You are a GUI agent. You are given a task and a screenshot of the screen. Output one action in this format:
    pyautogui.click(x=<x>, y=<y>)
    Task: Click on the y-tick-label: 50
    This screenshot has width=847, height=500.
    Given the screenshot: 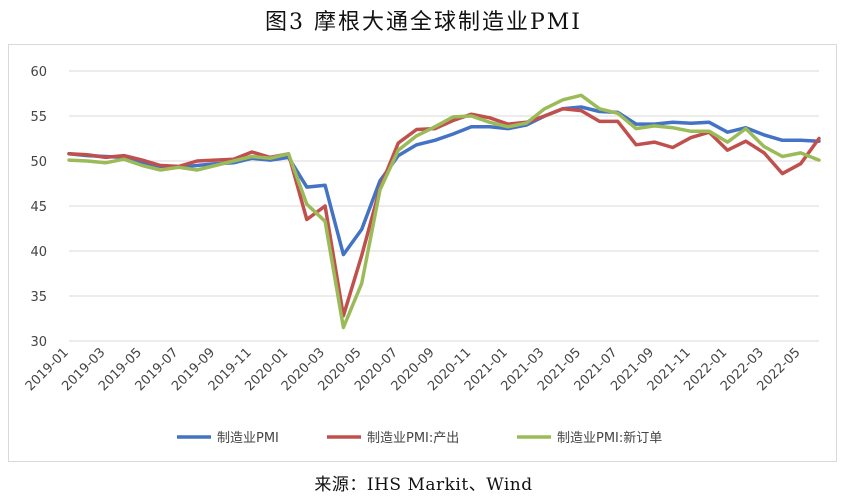 What is the action you would take?
    pyautogui.click(x=38, y=162)
    